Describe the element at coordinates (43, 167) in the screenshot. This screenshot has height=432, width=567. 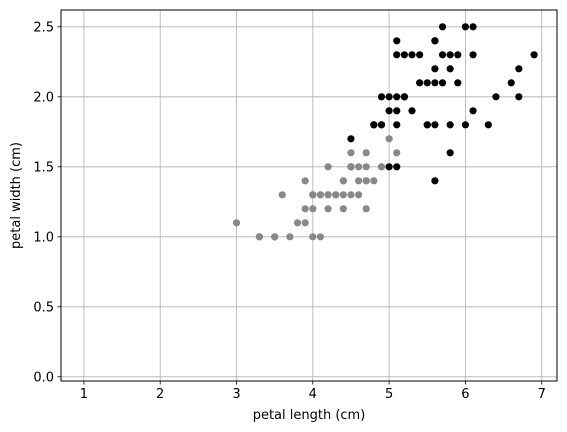
I see `y-tick-label: 1.5` at that location.